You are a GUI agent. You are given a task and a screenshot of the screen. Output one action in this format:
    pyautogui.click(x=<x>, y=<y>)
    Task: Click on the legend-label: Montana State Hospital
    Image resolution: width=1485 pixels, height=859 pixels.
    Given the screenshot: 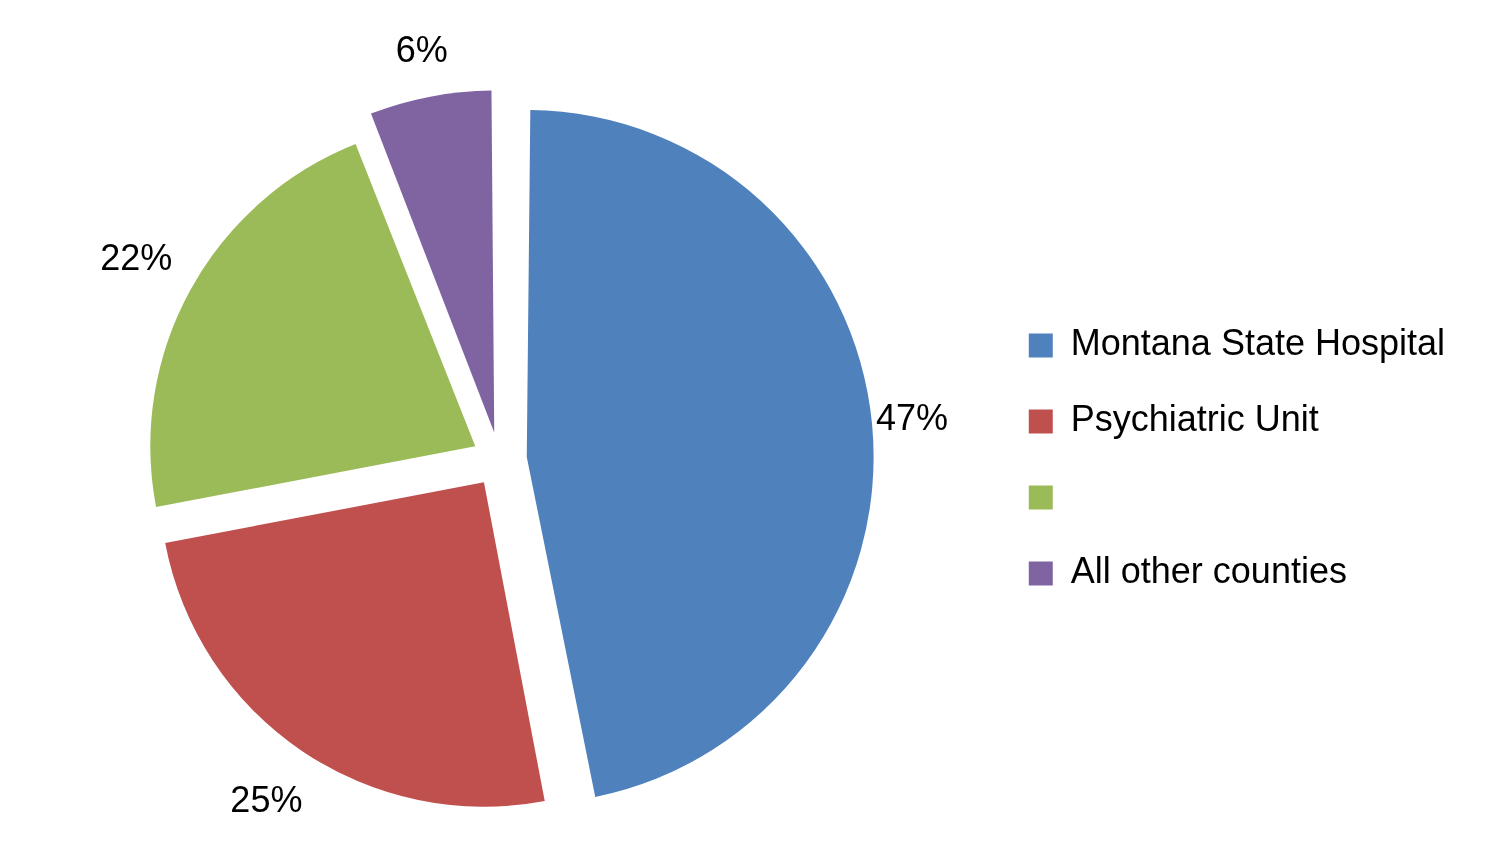 What is the action you would take?
    pyautogui.click(x=1258, y=343)
    